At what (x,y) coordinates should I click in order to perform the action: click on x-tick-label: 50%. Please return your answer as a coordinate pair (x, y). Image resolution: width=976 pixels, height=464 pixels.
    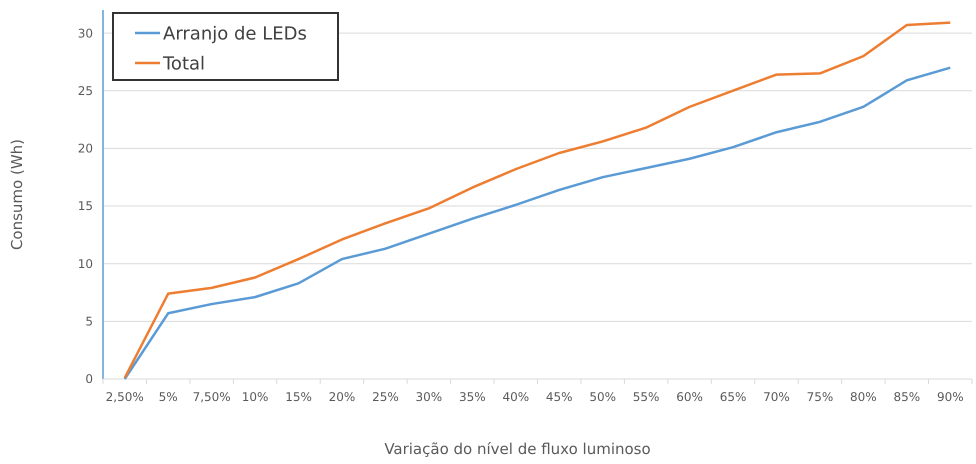
    Looking at the image, I should click on (602, 397).